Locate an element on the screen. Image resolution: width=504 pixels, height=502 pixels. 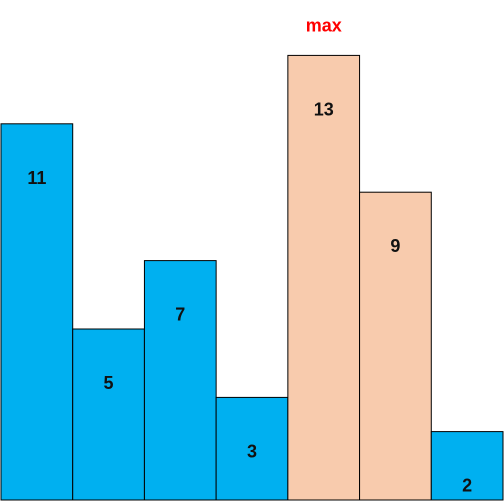
bar-value-label-0: 11 is located at coordinates (36, 178).